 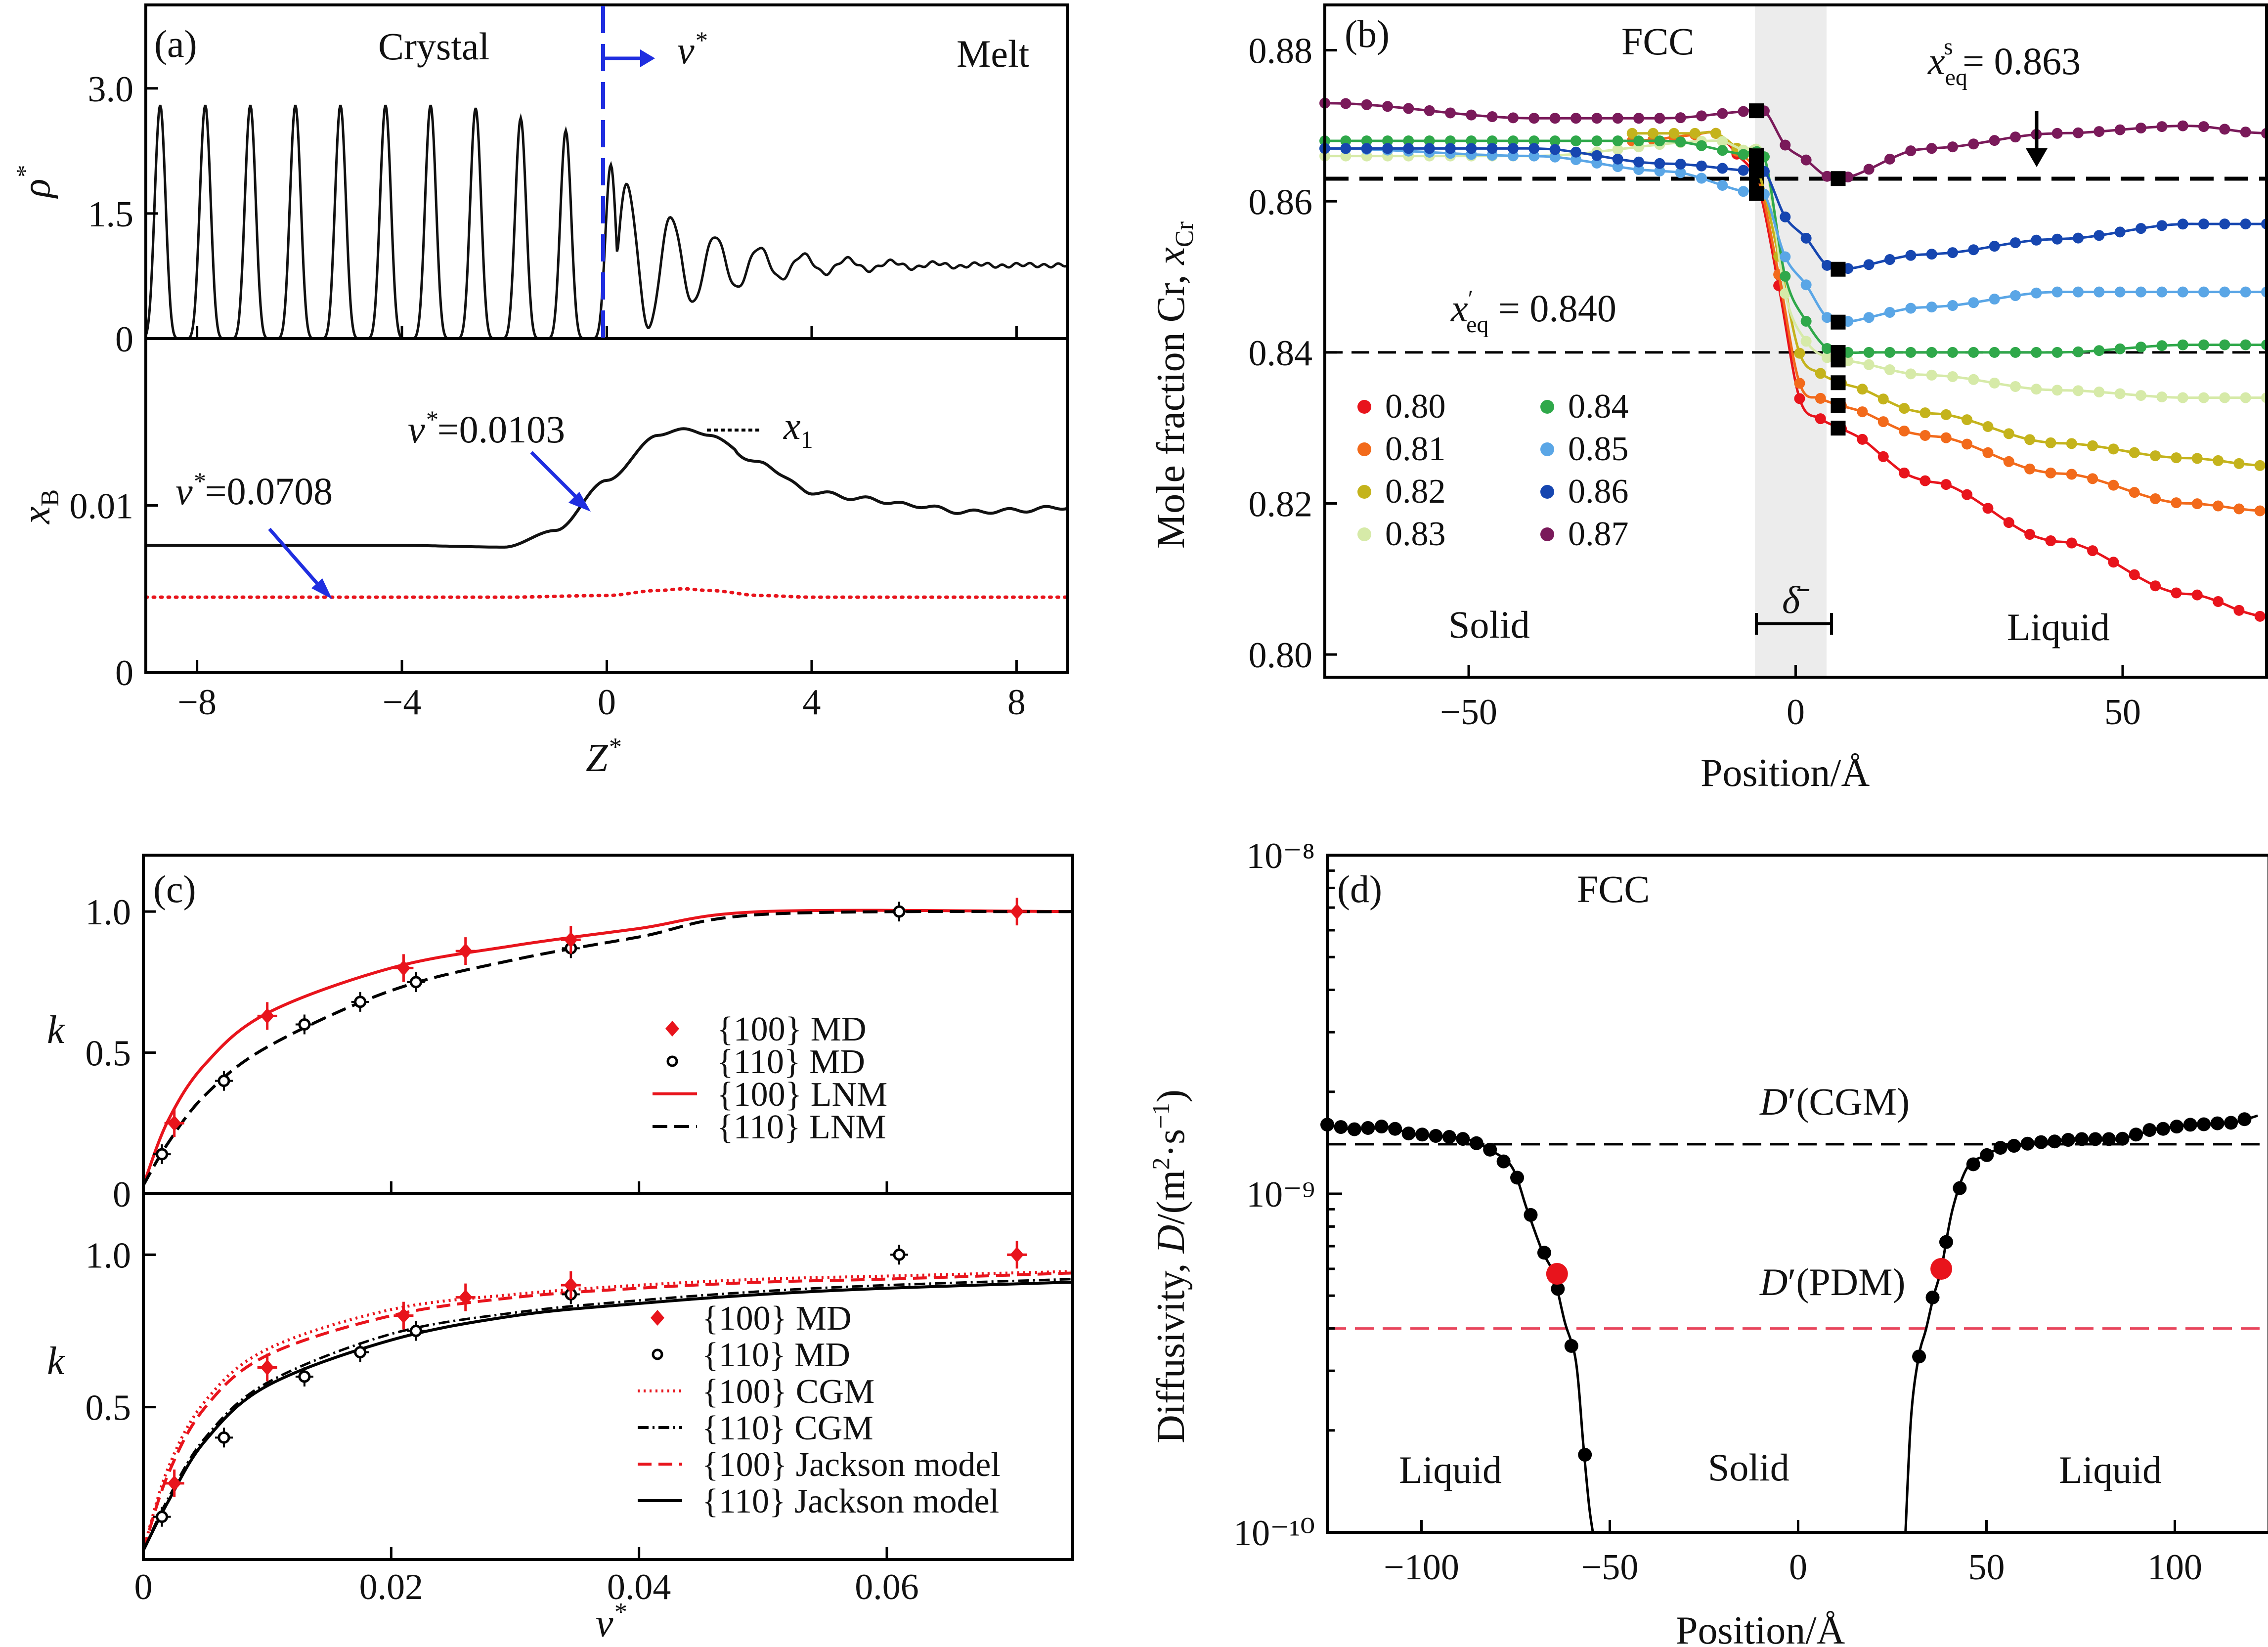 What do you see at coordinates (607, 488) in the screenshot?
I see `series-line-v-0.0103` at bounding box center [607, 488].